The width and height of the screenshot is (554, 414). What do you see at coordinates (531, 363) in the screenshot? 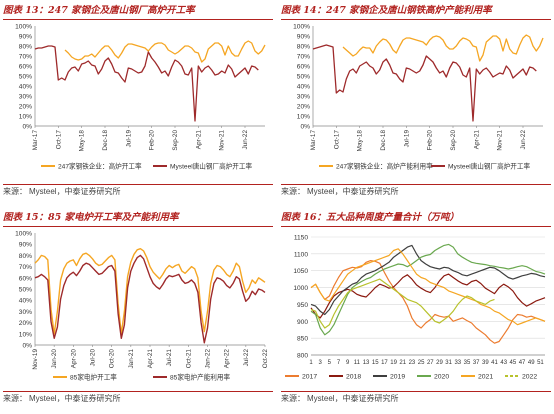
I see `x-tick-label: 49` at bounding box center [531, 363].